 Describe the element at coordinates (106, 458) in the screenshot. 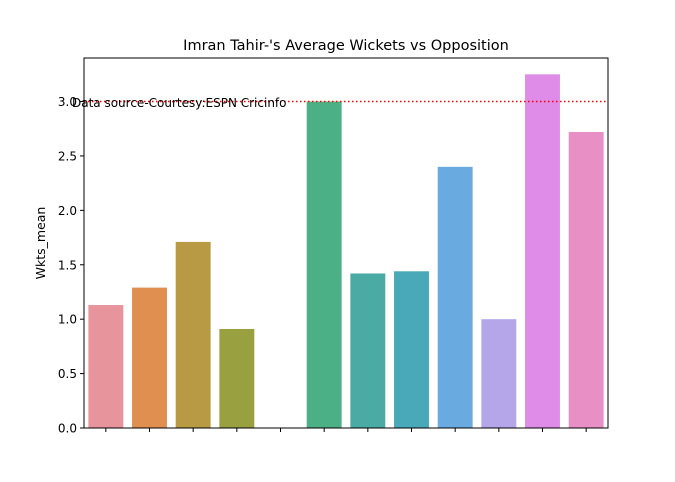

I see `x-tick-label: v Australia` at that location.